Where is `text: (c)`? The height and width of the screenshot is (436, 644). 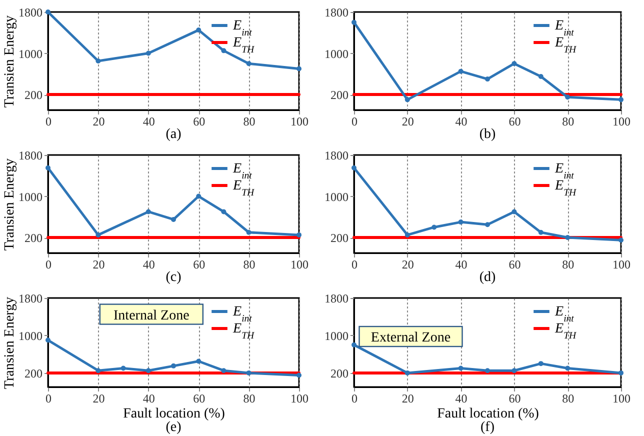 text: (c) is located at coordinates (174, 277).